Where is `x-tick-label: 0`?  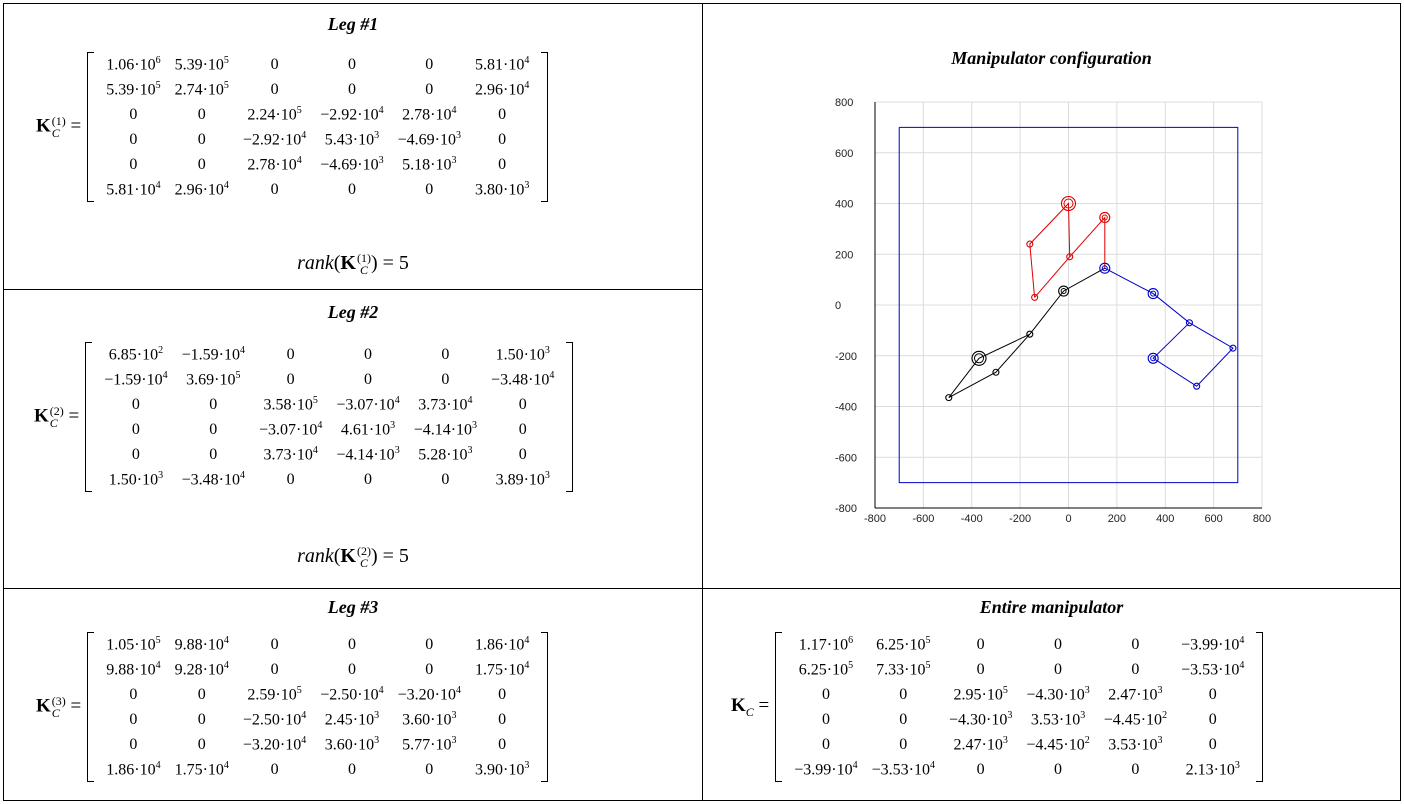 x-tick-label: 0 is located at coordinates (1068, 519).